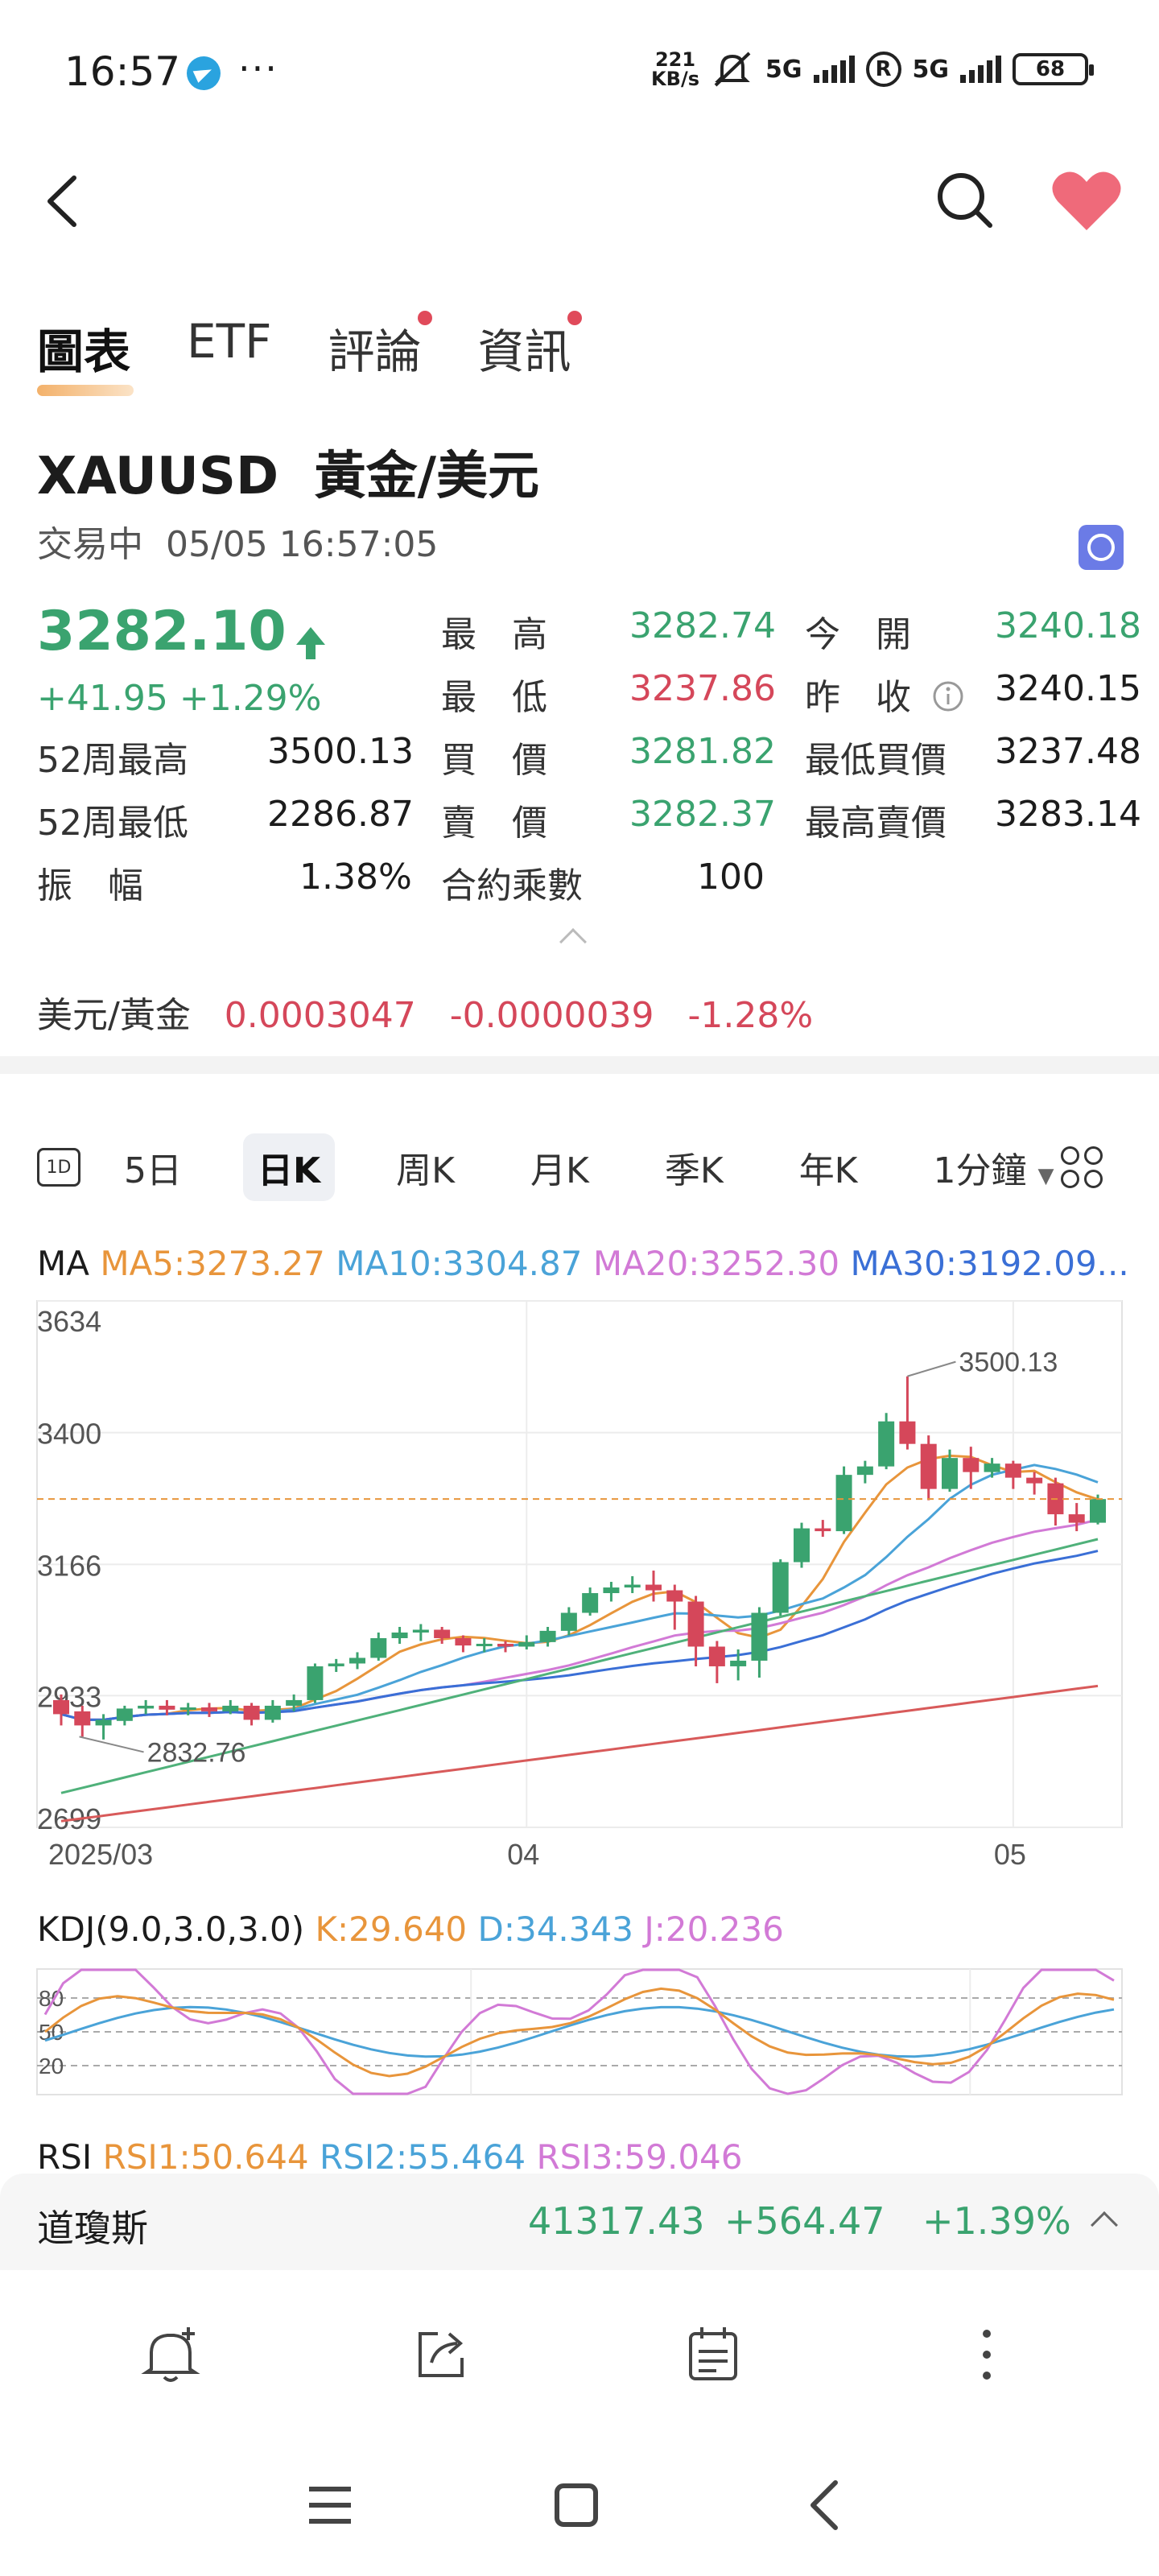  Describe the element at coordinates (702, 625) in the screenshot. I see `high-value: 3282.74` at that location.